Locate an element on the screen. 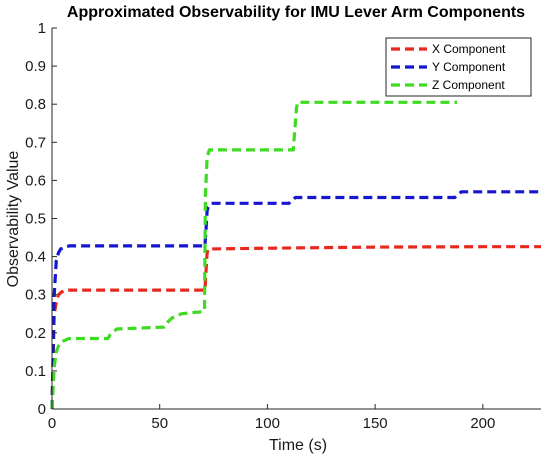  x-tick-label: 200 is located at coordinates (482, 423).